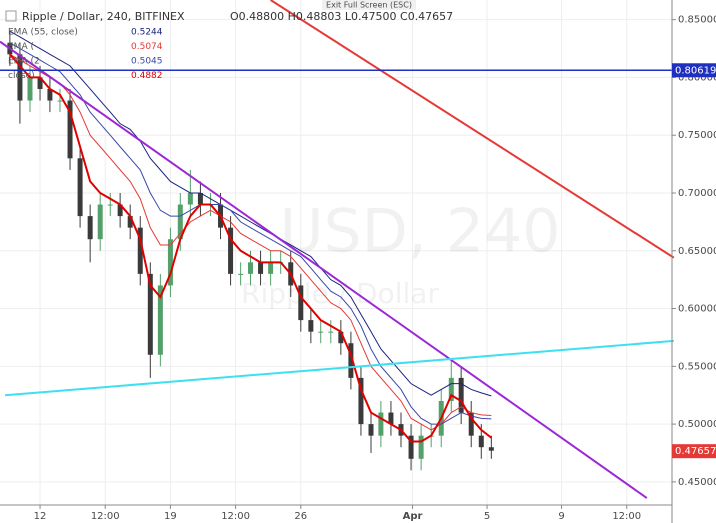 The image size is (716, 523). What do you see at coordinates (561, 516) in the screenshot?
I see `x-tick-label: 9` at bounding box center [561, 516].